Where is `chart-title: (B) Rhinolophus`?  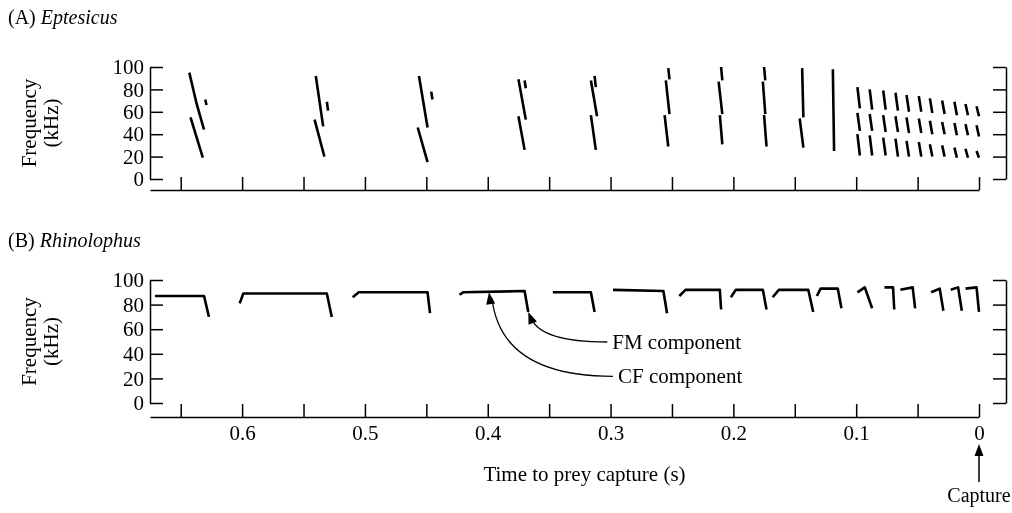 chart-title: (B) Rhinolophus is located at coordinates (74, 240).